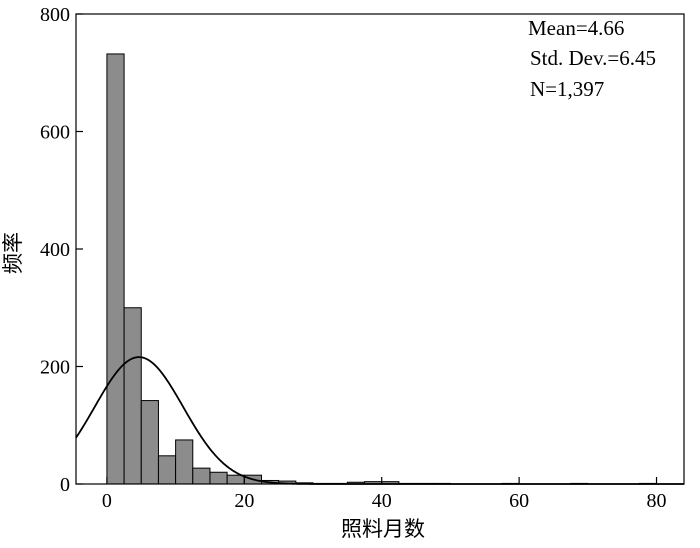 The height and width of the screenshot is (548, 700). What do you see at coordinates (382, 501) in the screenshot?
I see `x-tick-label: 40` at bounding box center [382, 501].